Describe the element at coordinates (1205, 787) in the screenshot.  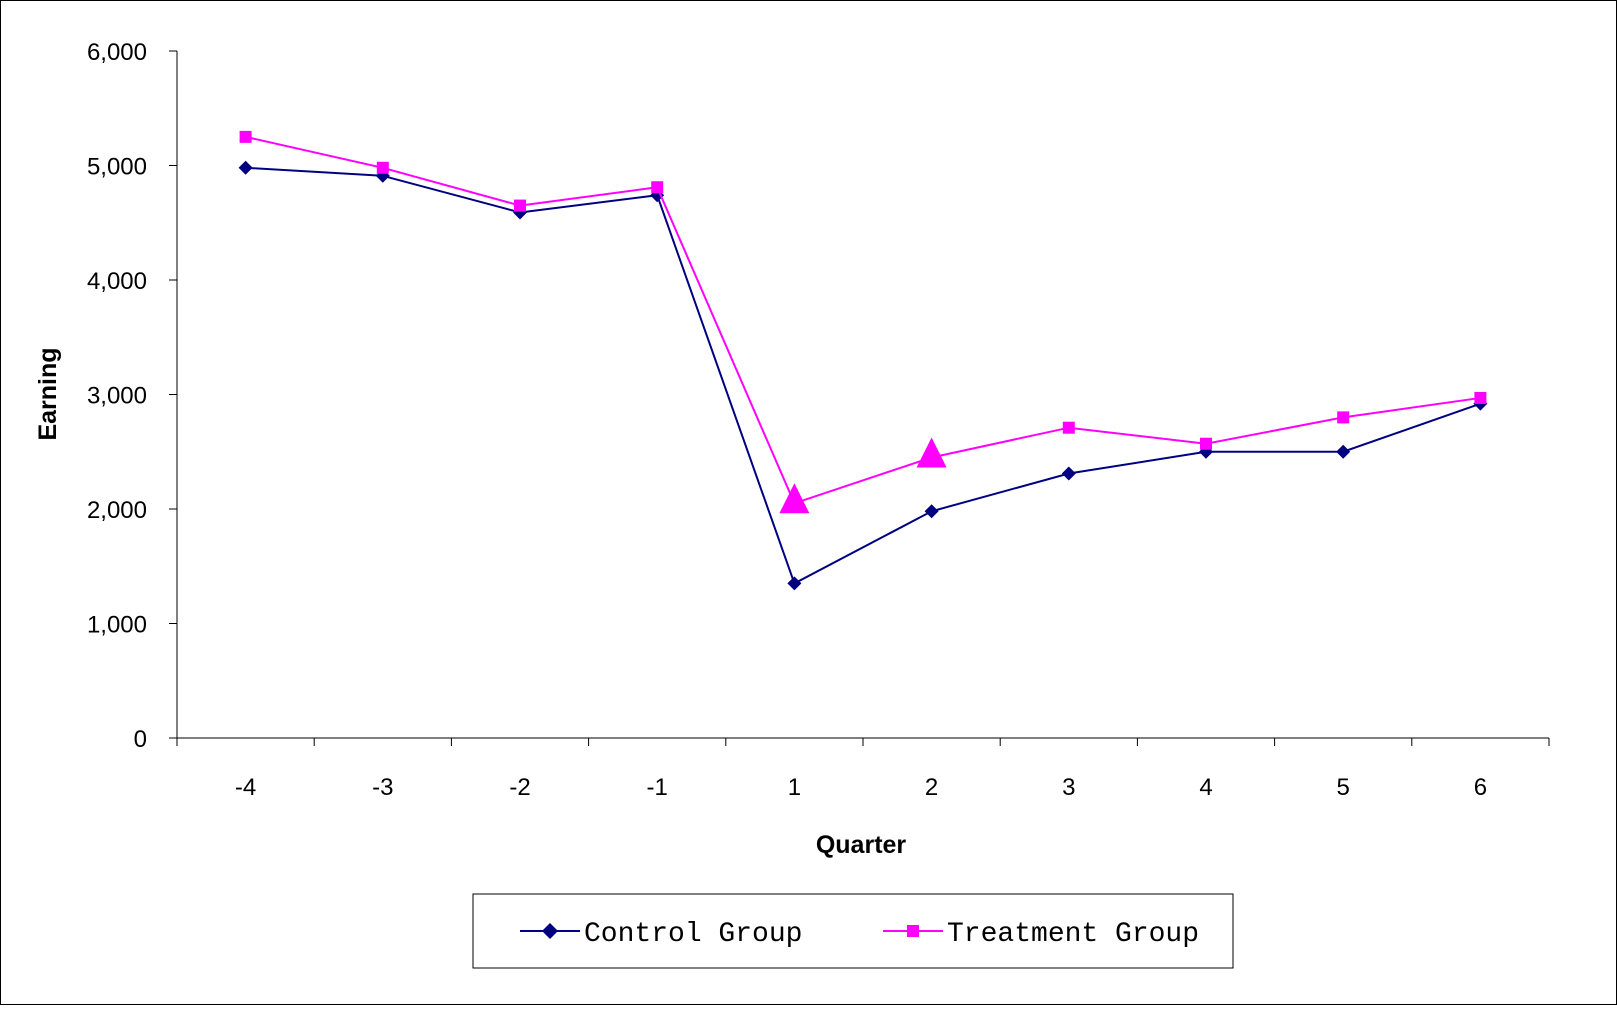
I see `x-tick-label: 4` at that location.